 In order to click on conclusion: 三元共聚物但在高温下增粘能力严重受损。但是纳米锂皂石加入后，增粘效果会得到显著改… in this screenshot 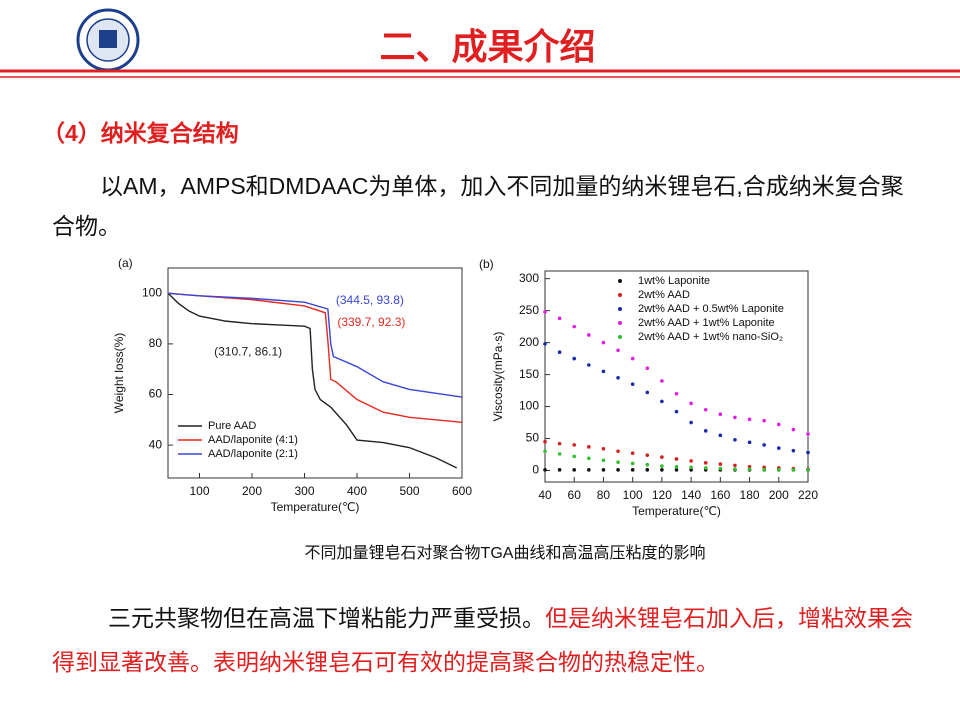, I will do `click(487, 640)`.